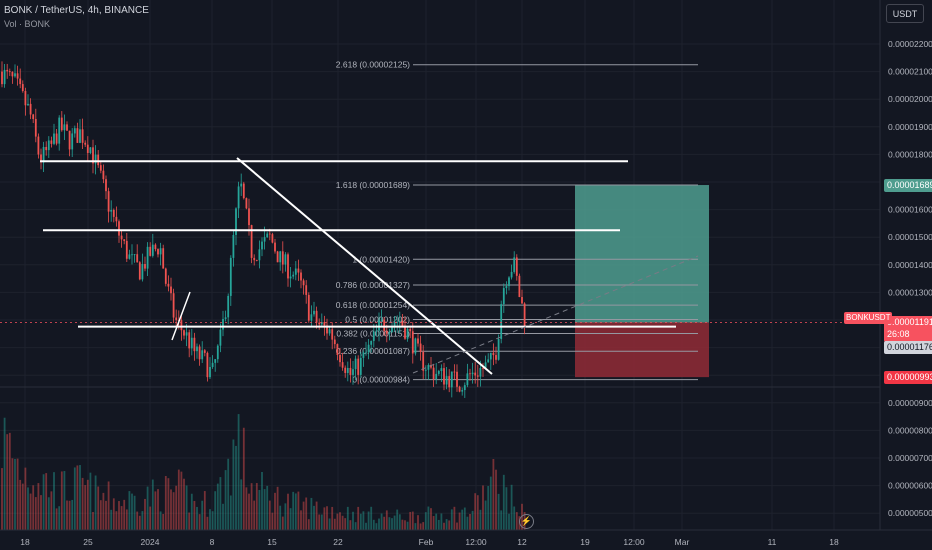  Describe the element at coordinates (910, 513) in the screenshot. I see `price-tick-label: 0.00000500` at that location.